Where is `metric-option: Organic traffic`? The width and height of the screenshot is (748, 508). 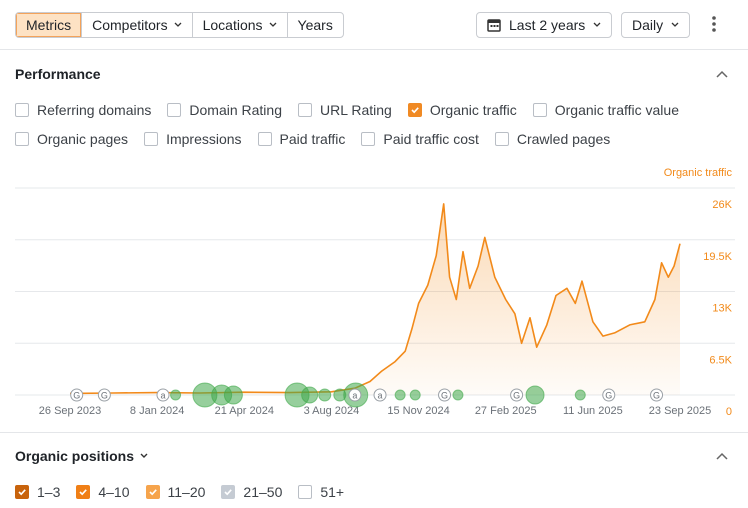 metric-option: Organic traffic is located at coordinates (462, 110).